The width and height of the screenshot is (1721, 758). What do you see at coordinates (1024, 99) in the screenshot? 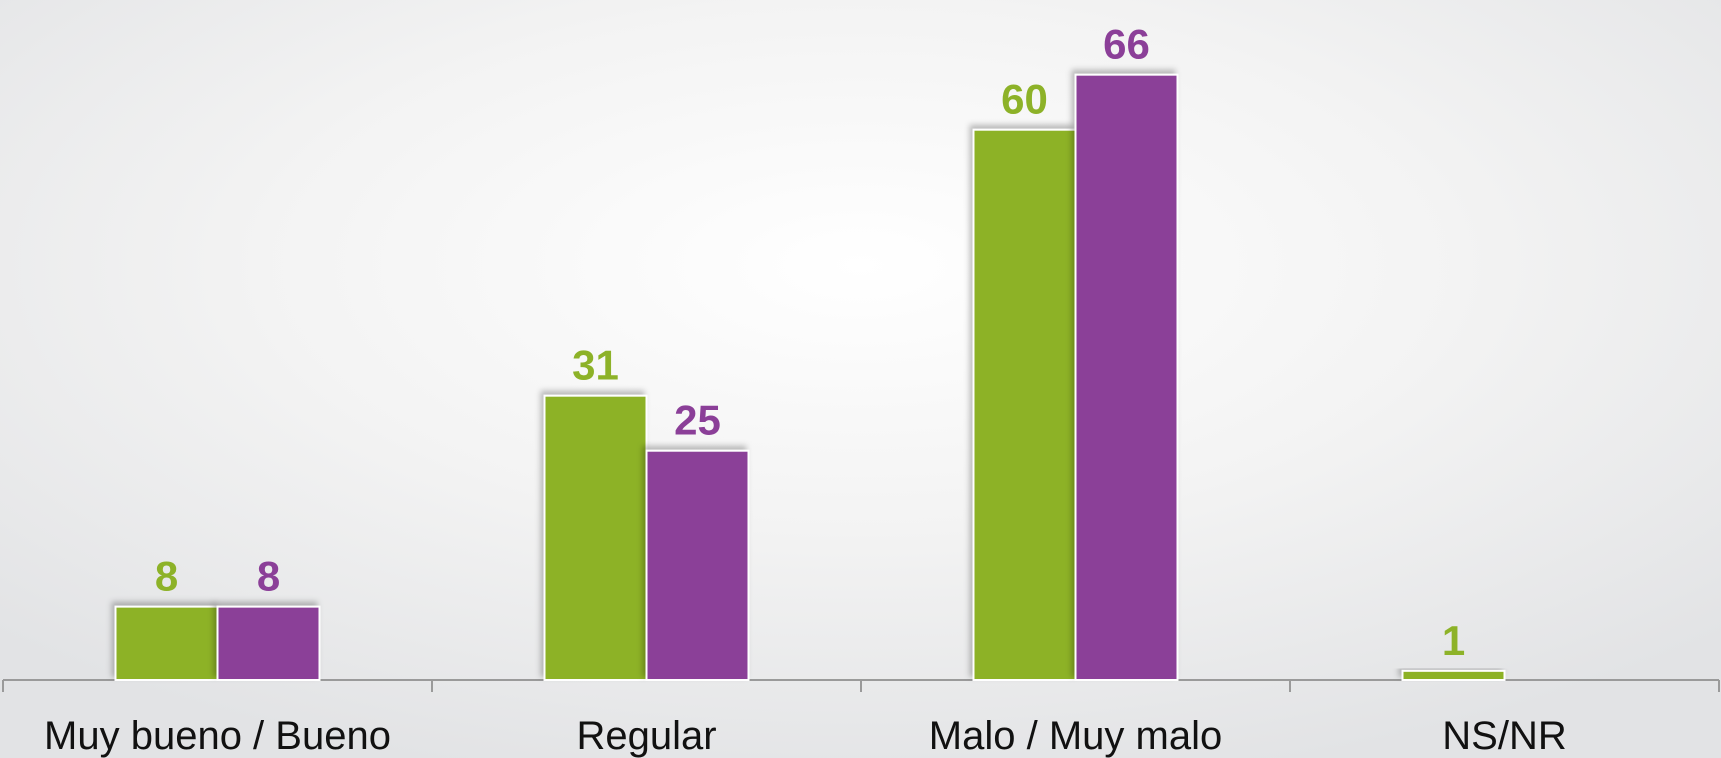
I see `data-label: 60` at bounding box center [1024, 99].